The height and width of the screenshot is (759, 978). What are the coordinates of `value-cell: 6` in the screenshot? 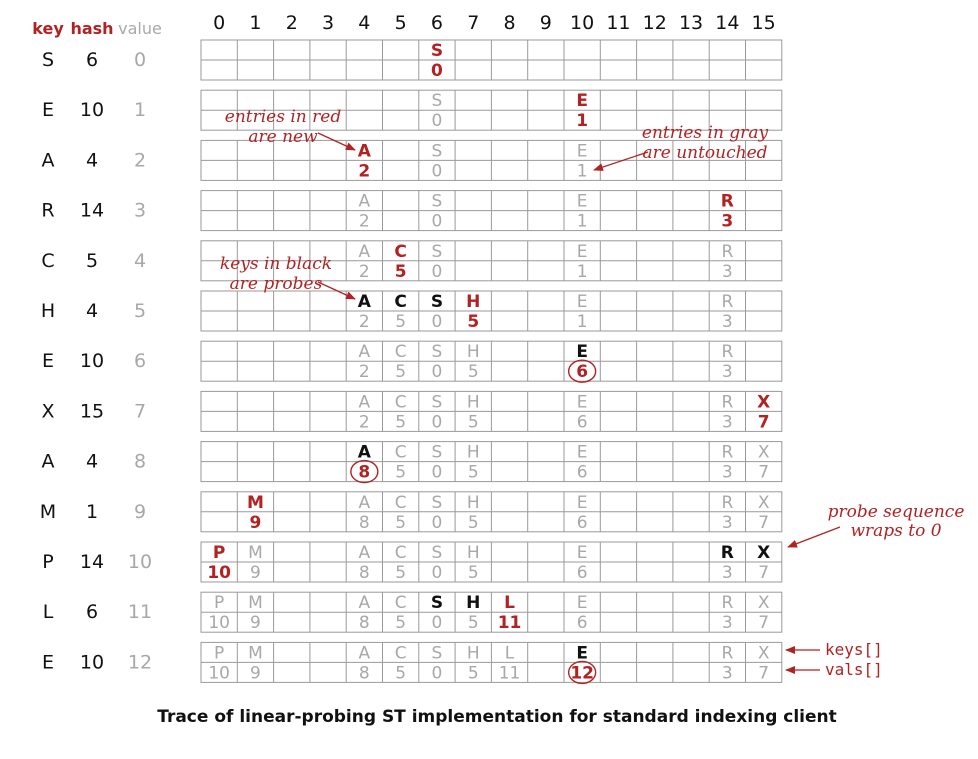 It's located at (582, 422).